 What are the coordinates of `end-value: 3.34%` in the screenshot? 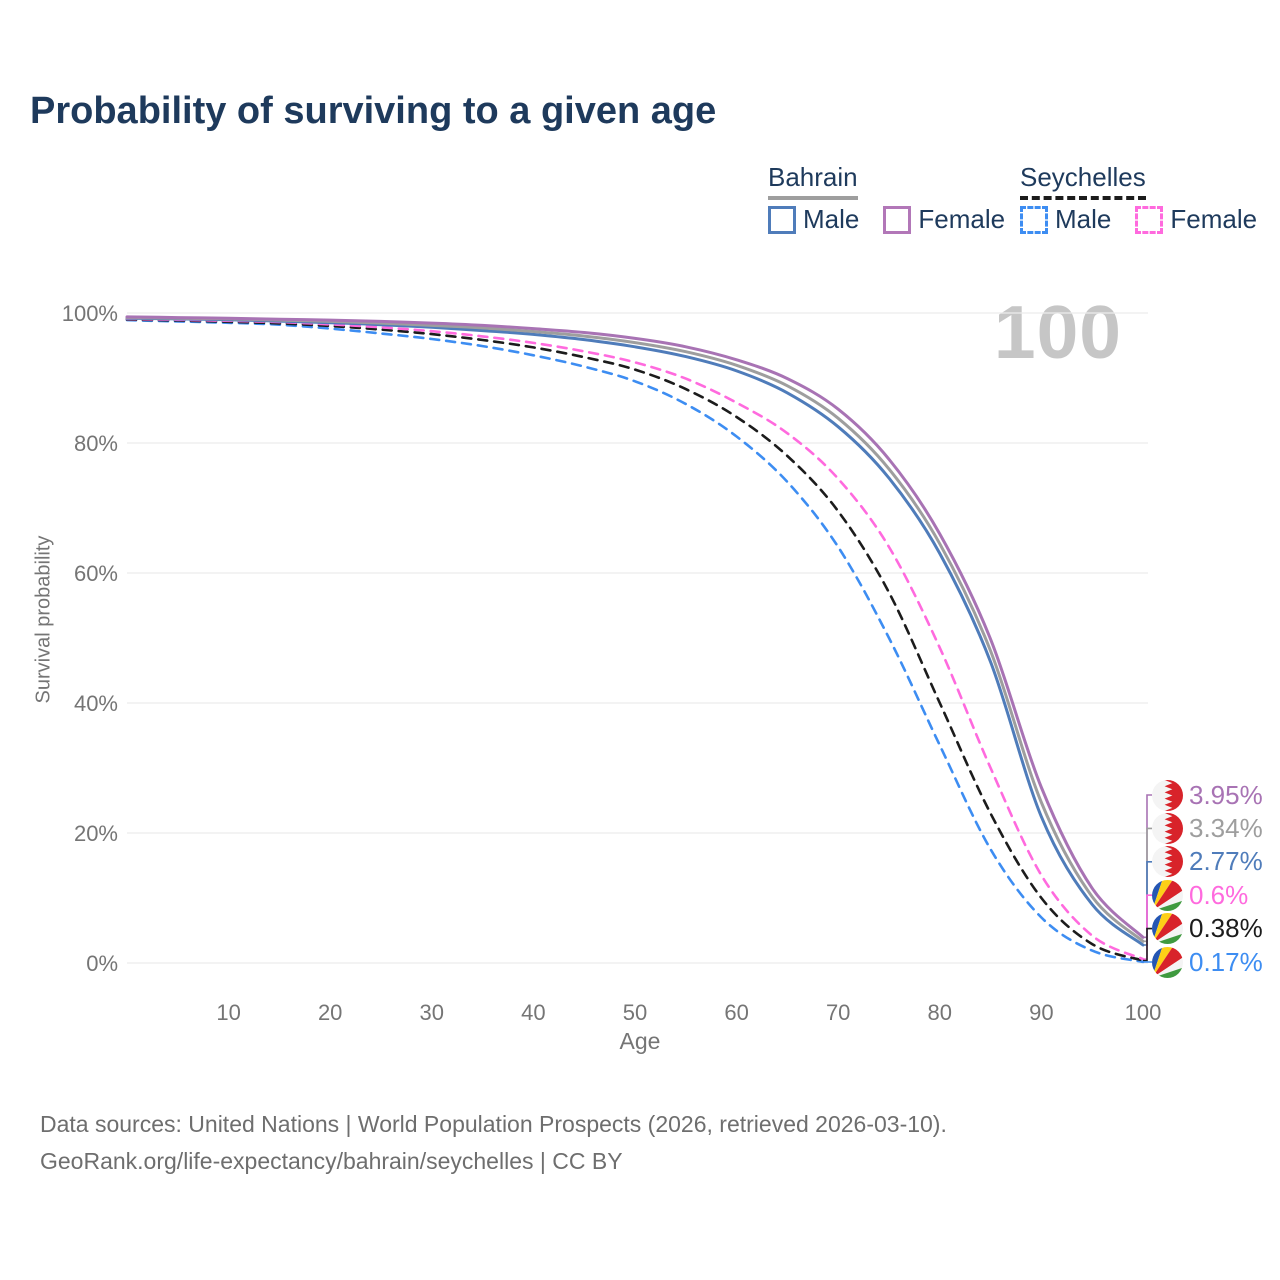 It's located at (1226, 827).